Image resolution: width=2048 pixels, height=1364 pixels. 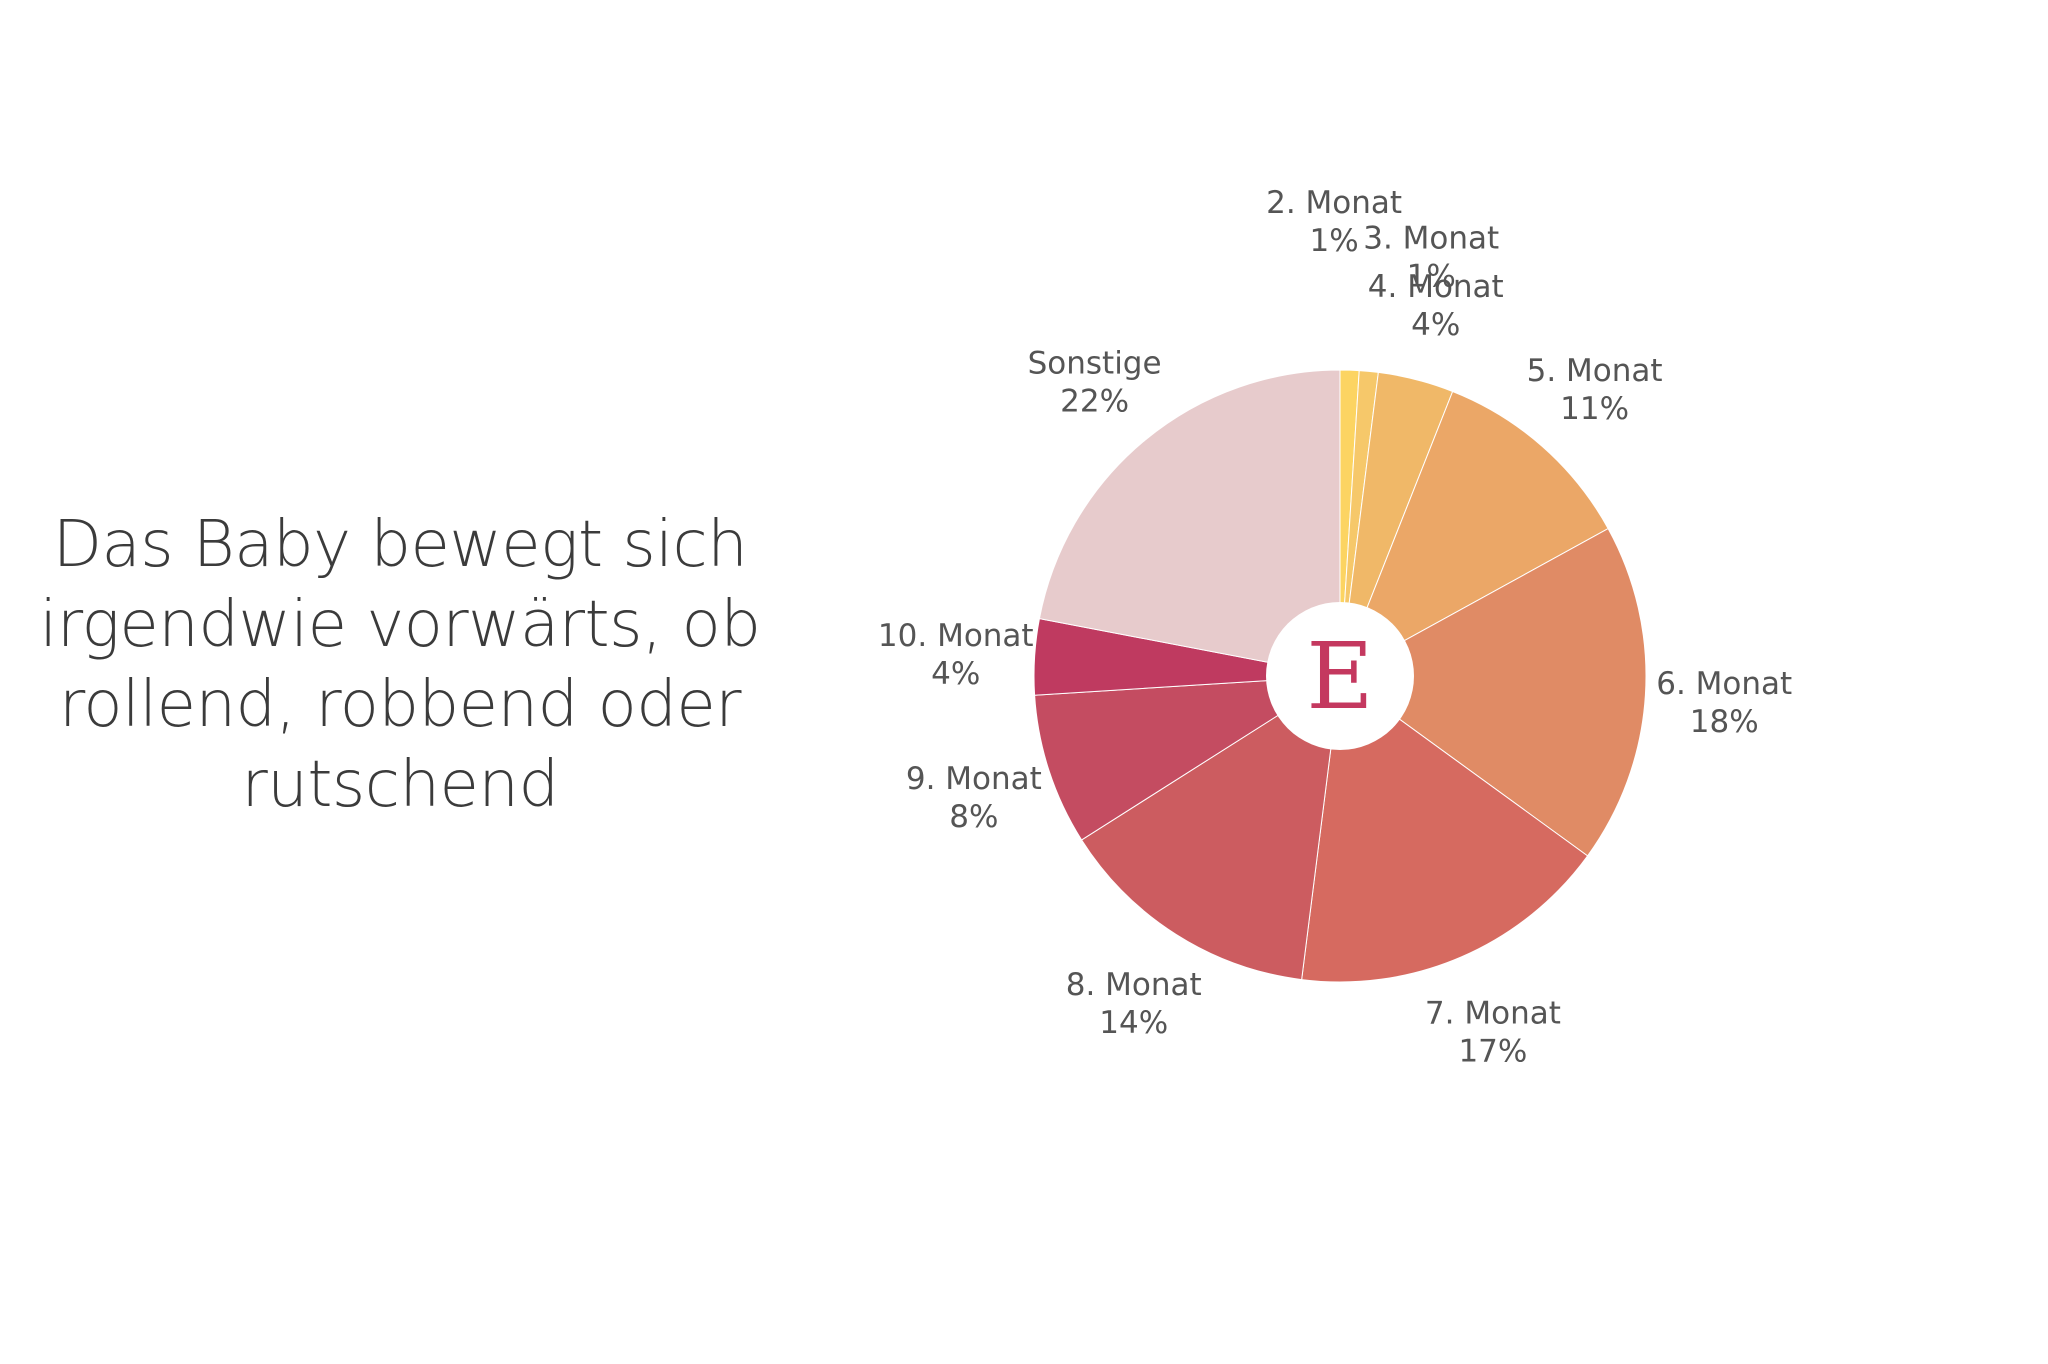 What do you see at coordinates (1595, 371) in the screenshot?
I see `slice-label-name: 5. Monat` at bounding box center [1595, 371].